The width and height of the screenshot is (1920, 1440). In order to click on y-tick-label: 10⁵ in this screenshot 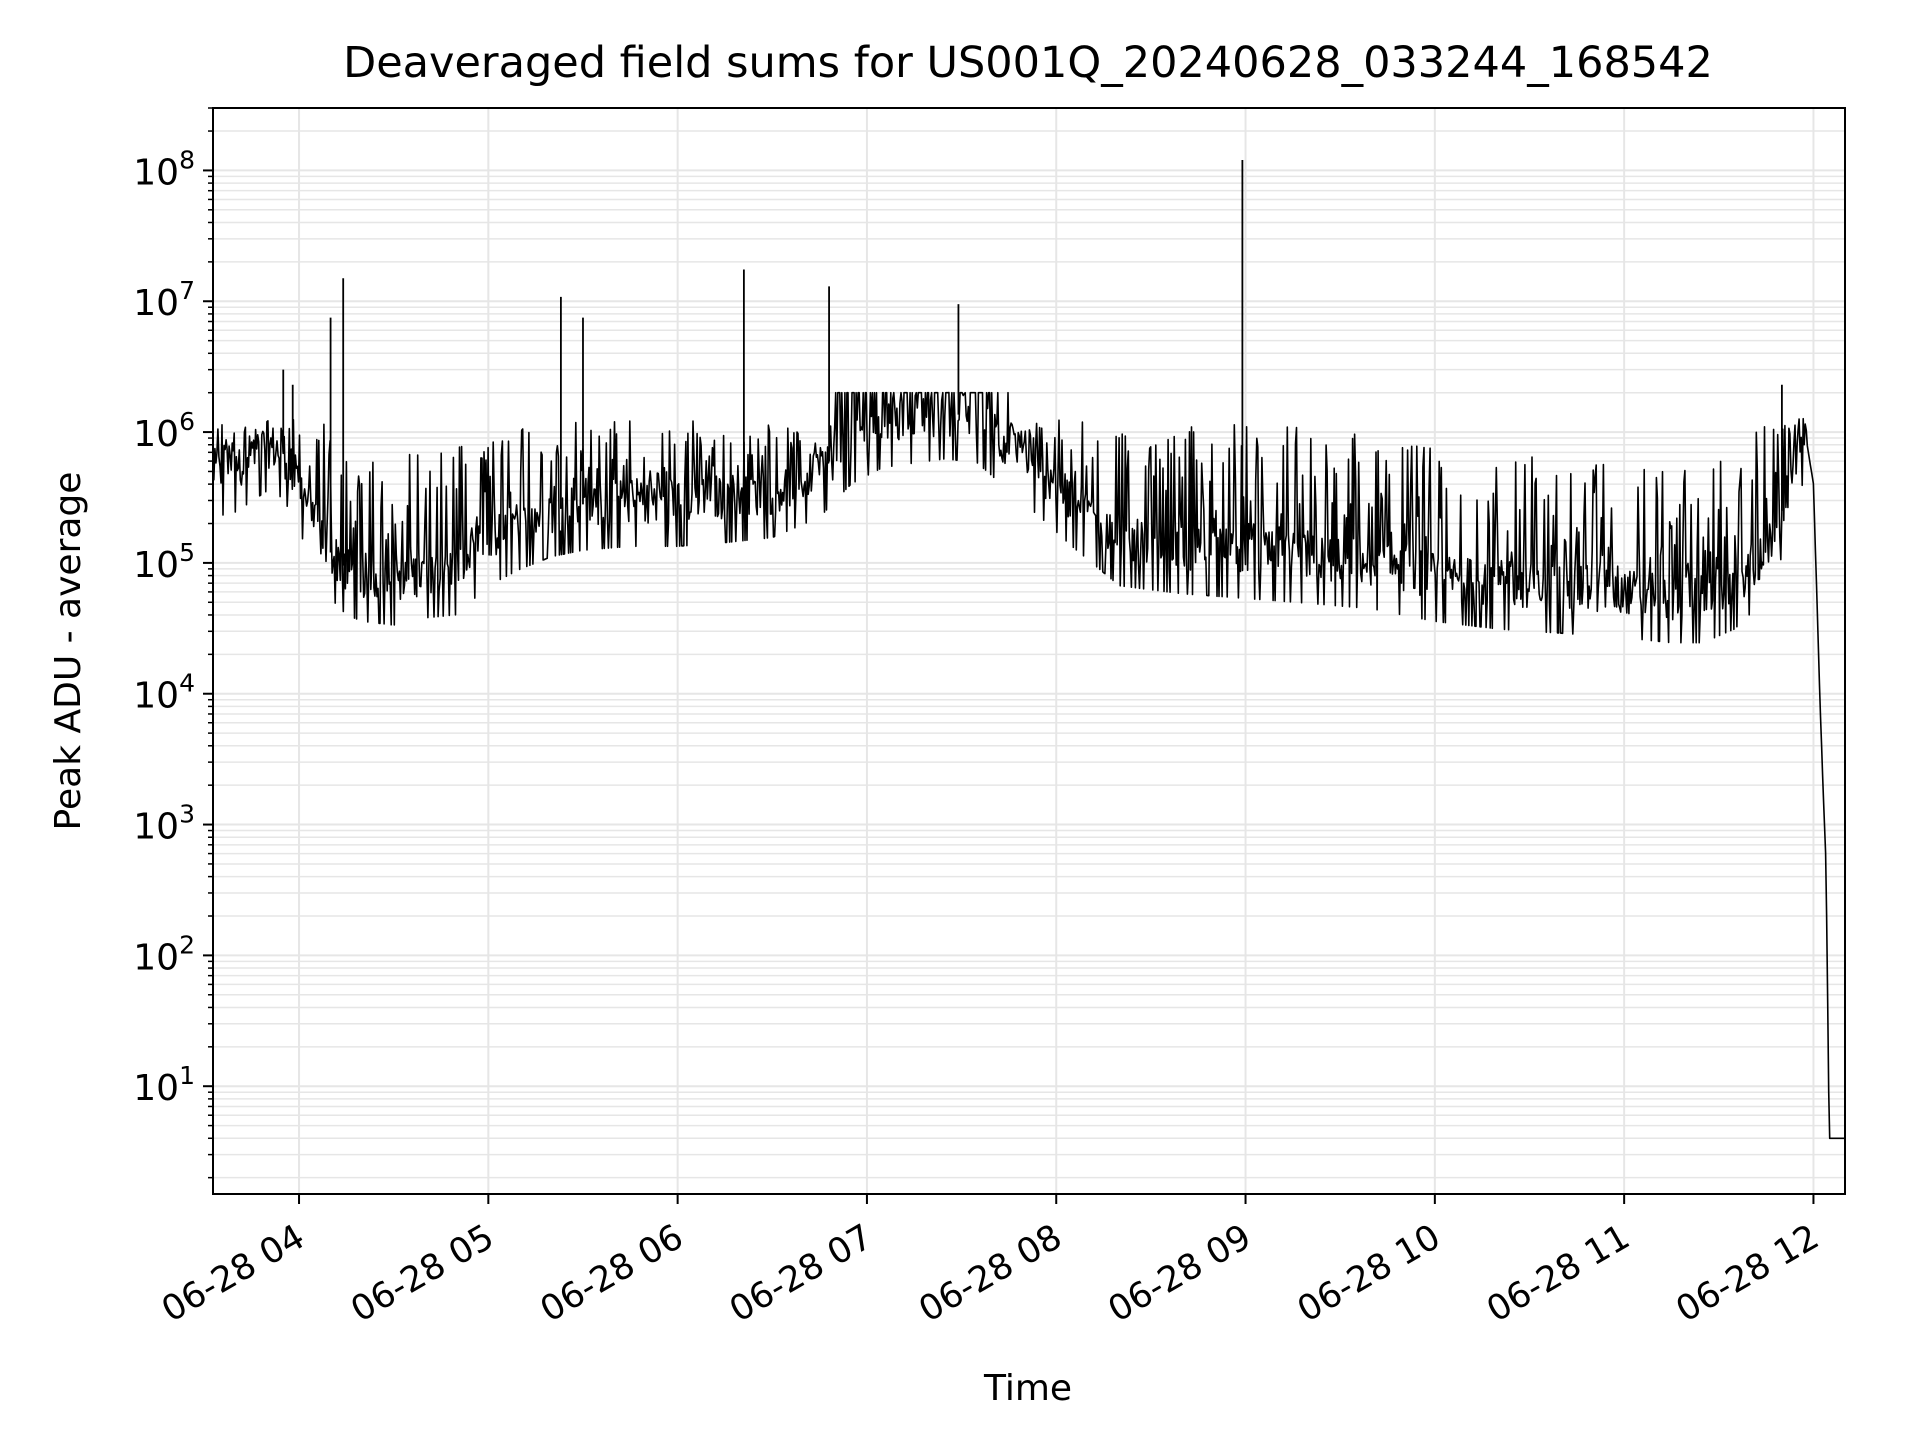, I will do `click(164, 562)`.